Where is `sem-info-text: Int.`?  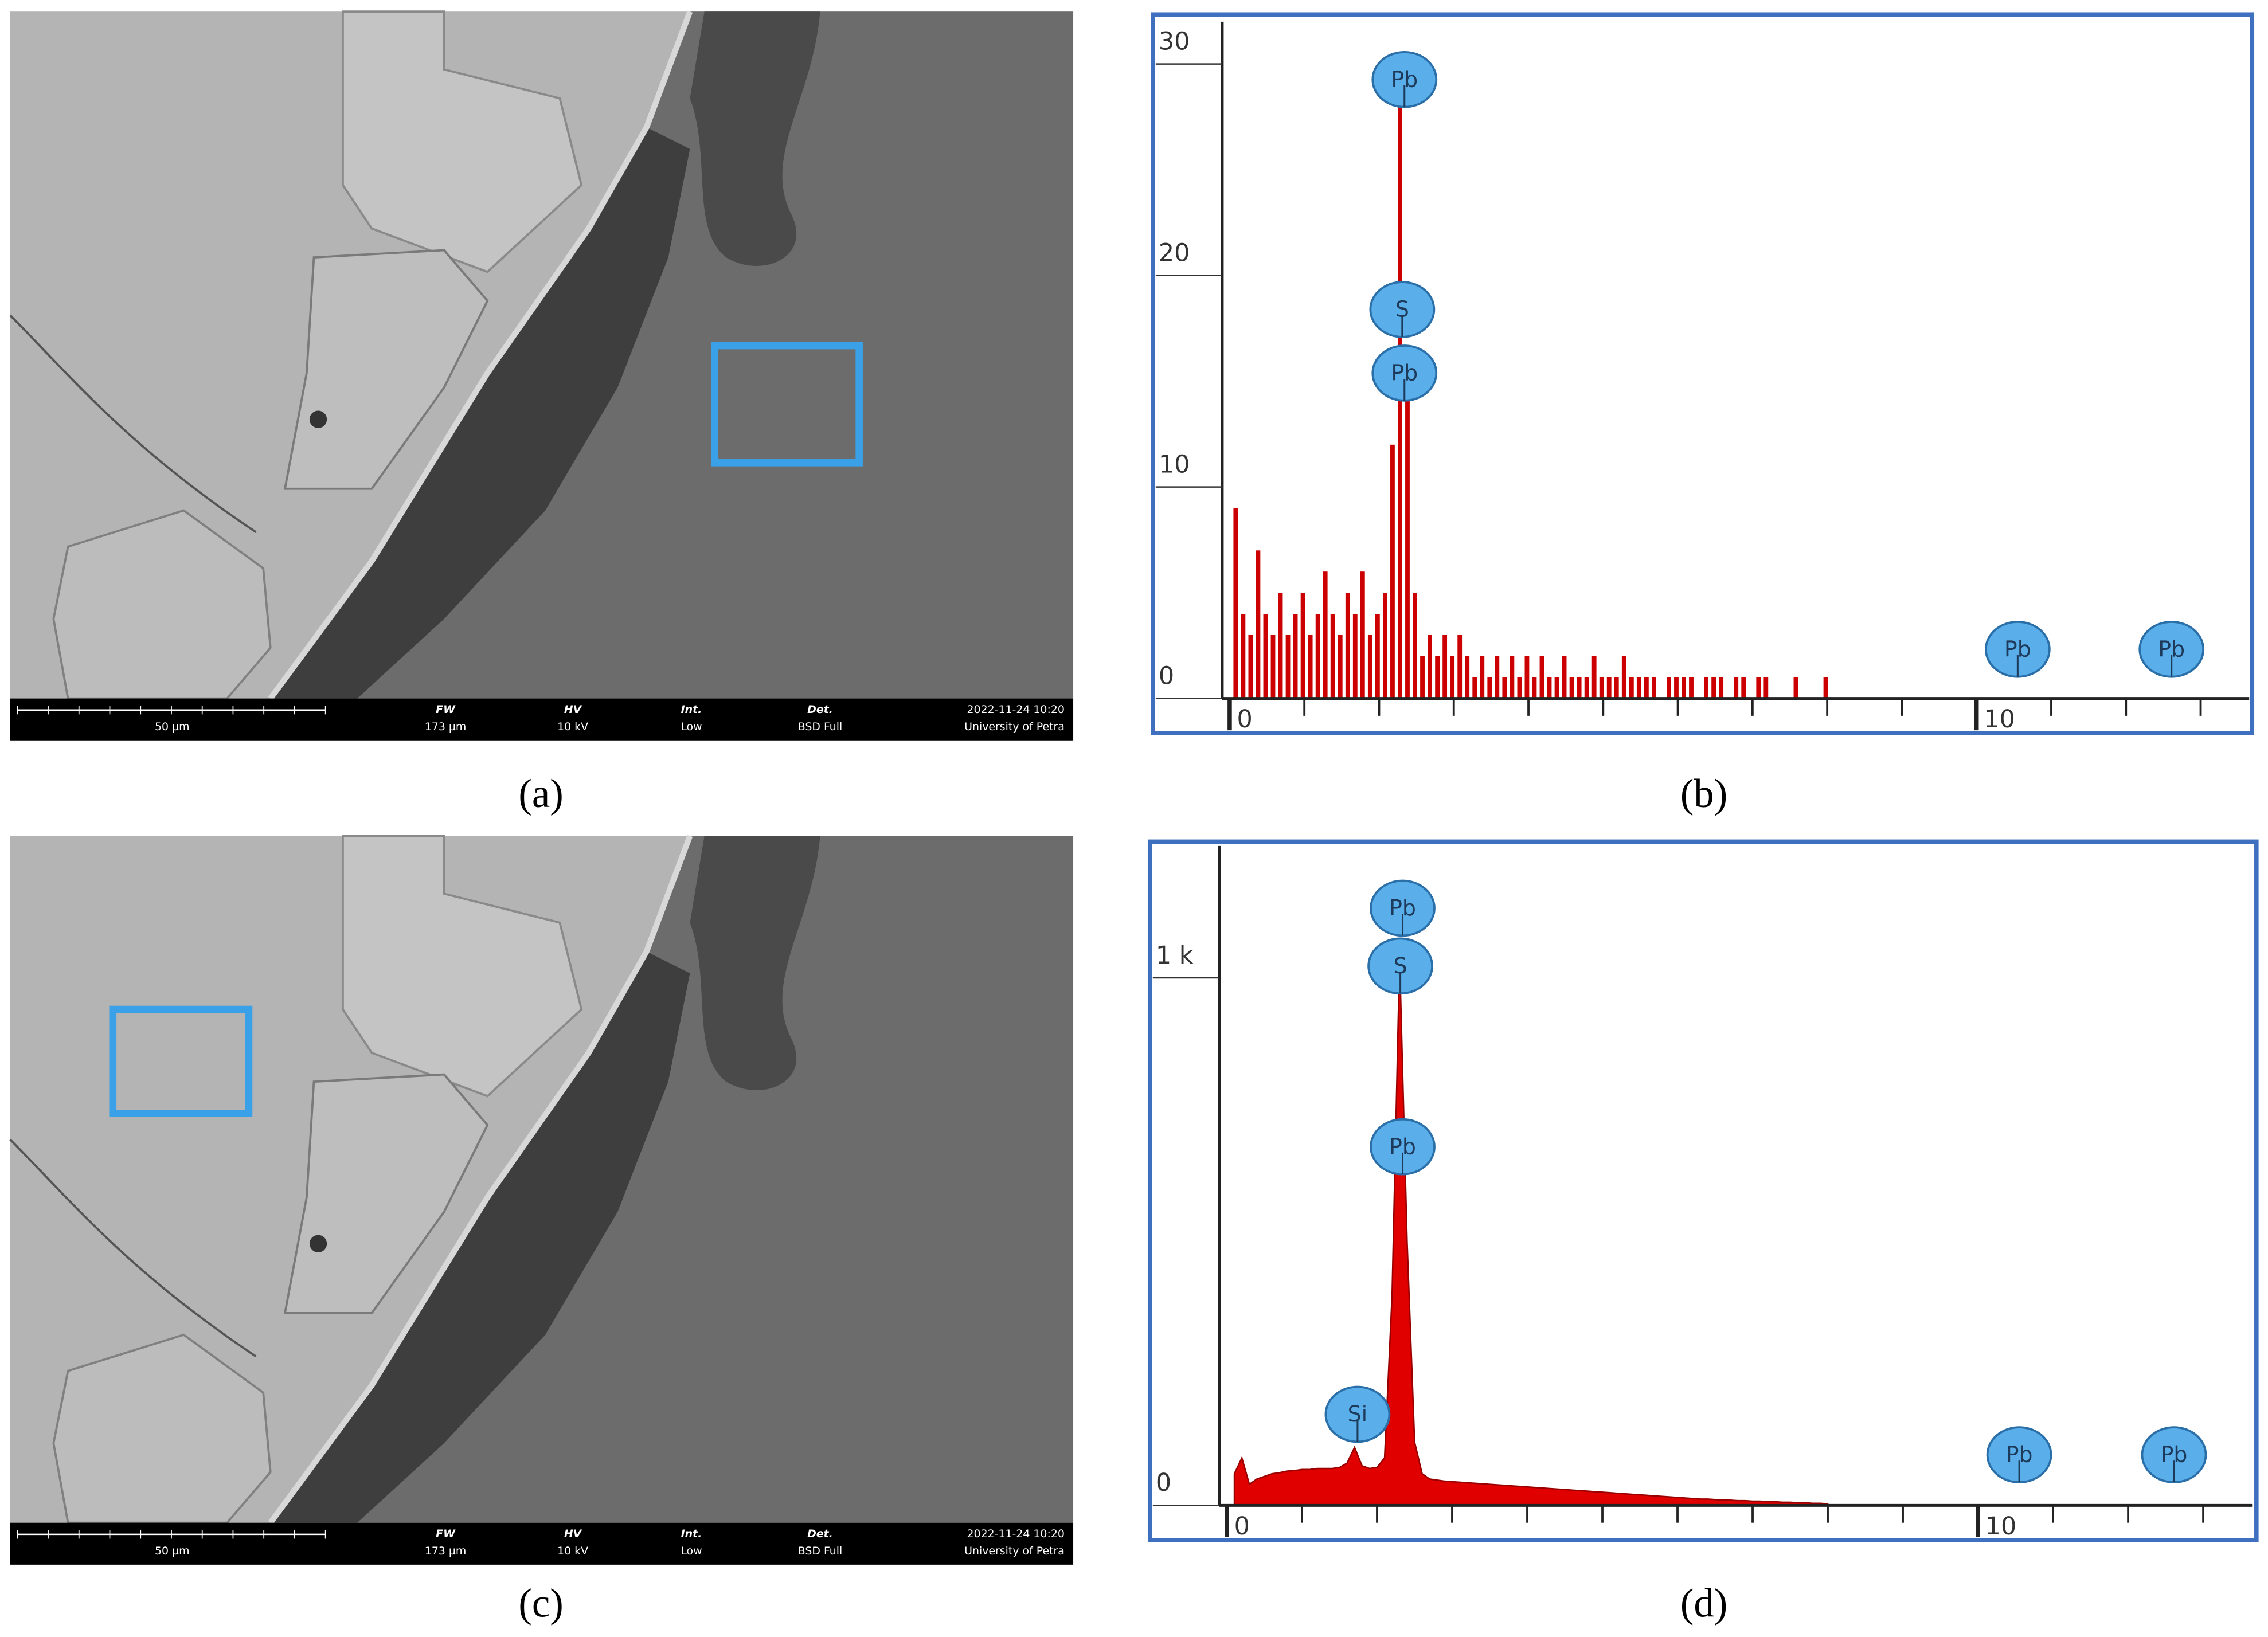
sem-info-text: Int. is located at coordinates (692, 709).